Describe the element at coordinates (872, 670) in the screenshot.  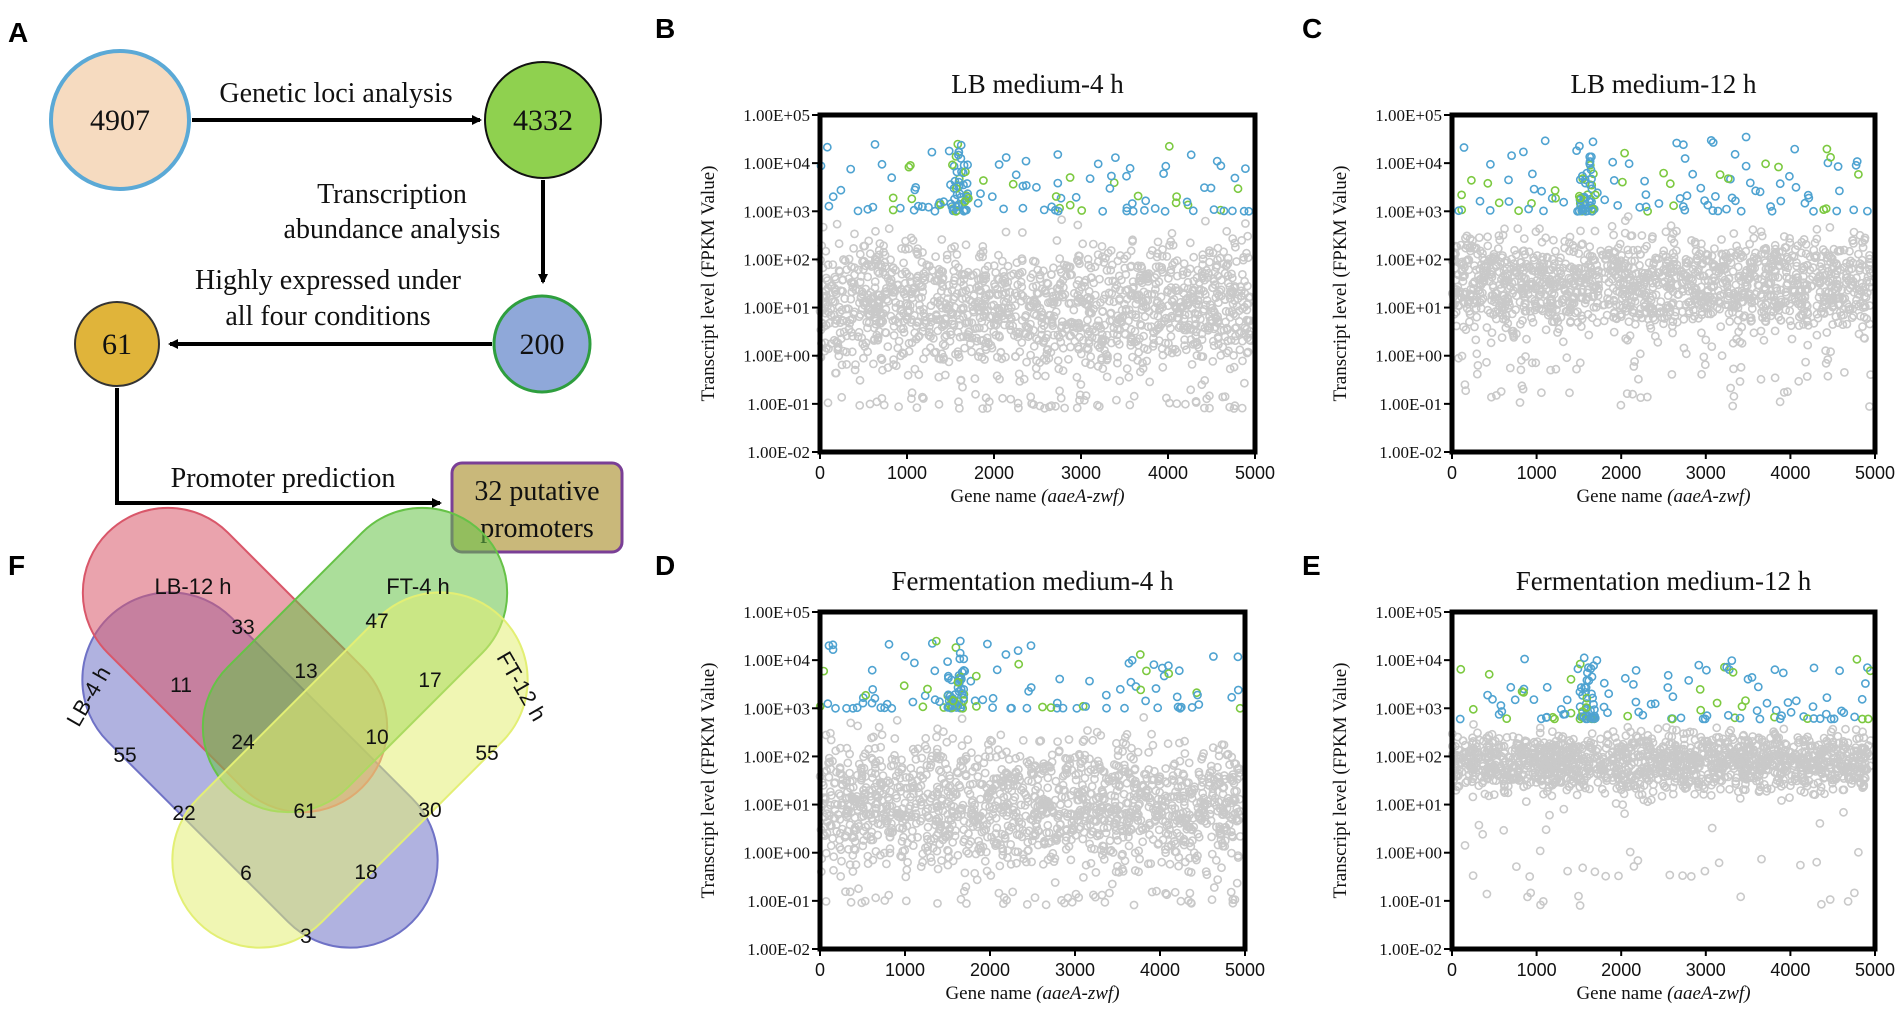
I see `chart-d-point-high` at that location.